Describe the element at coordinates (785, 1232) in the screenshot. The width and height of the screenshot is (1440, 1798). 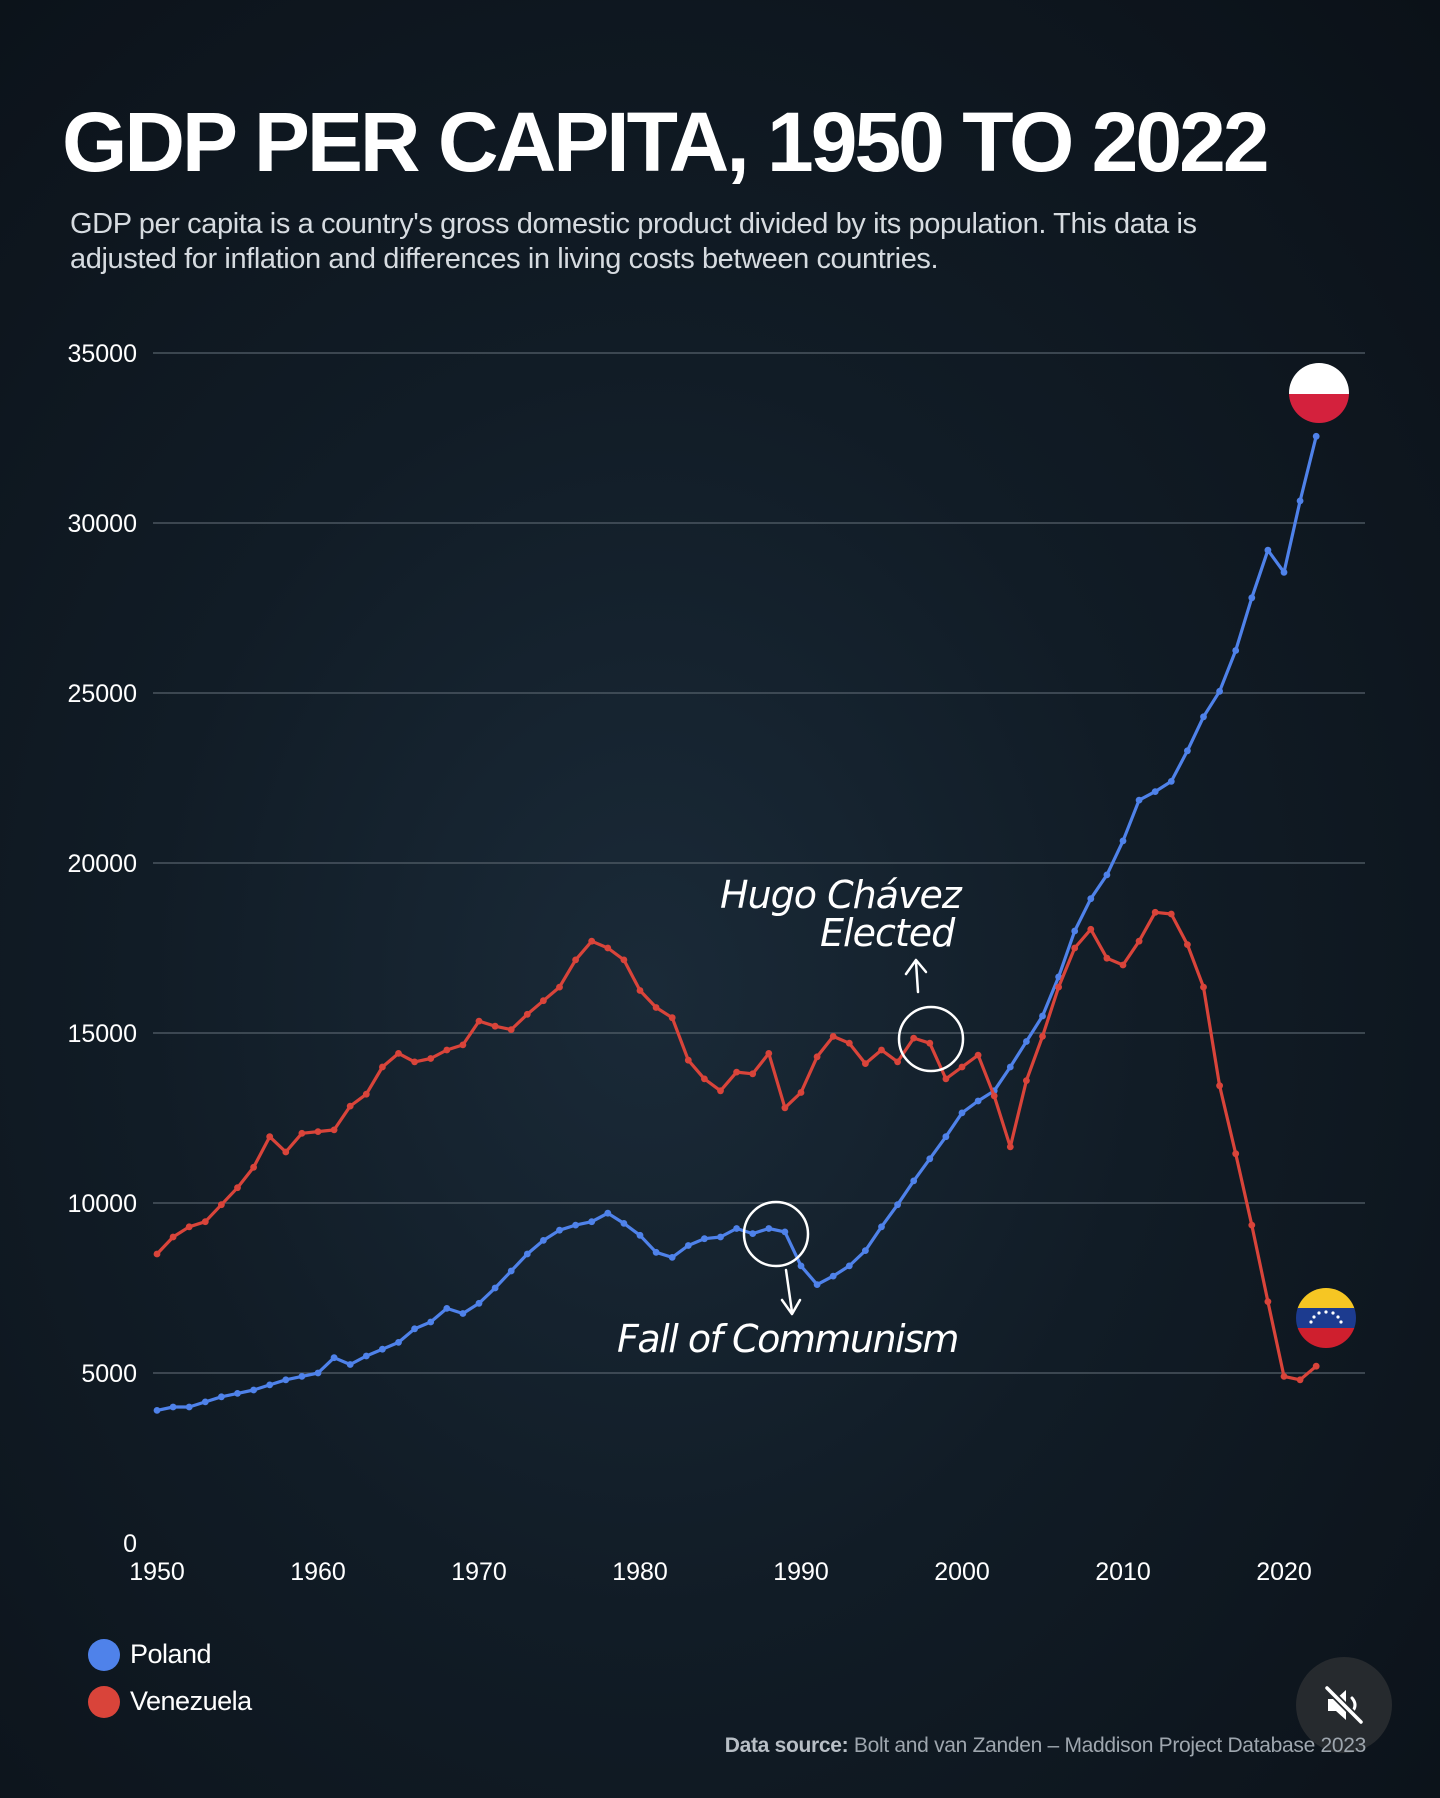
I see `data-point-poland-1989` at that location.